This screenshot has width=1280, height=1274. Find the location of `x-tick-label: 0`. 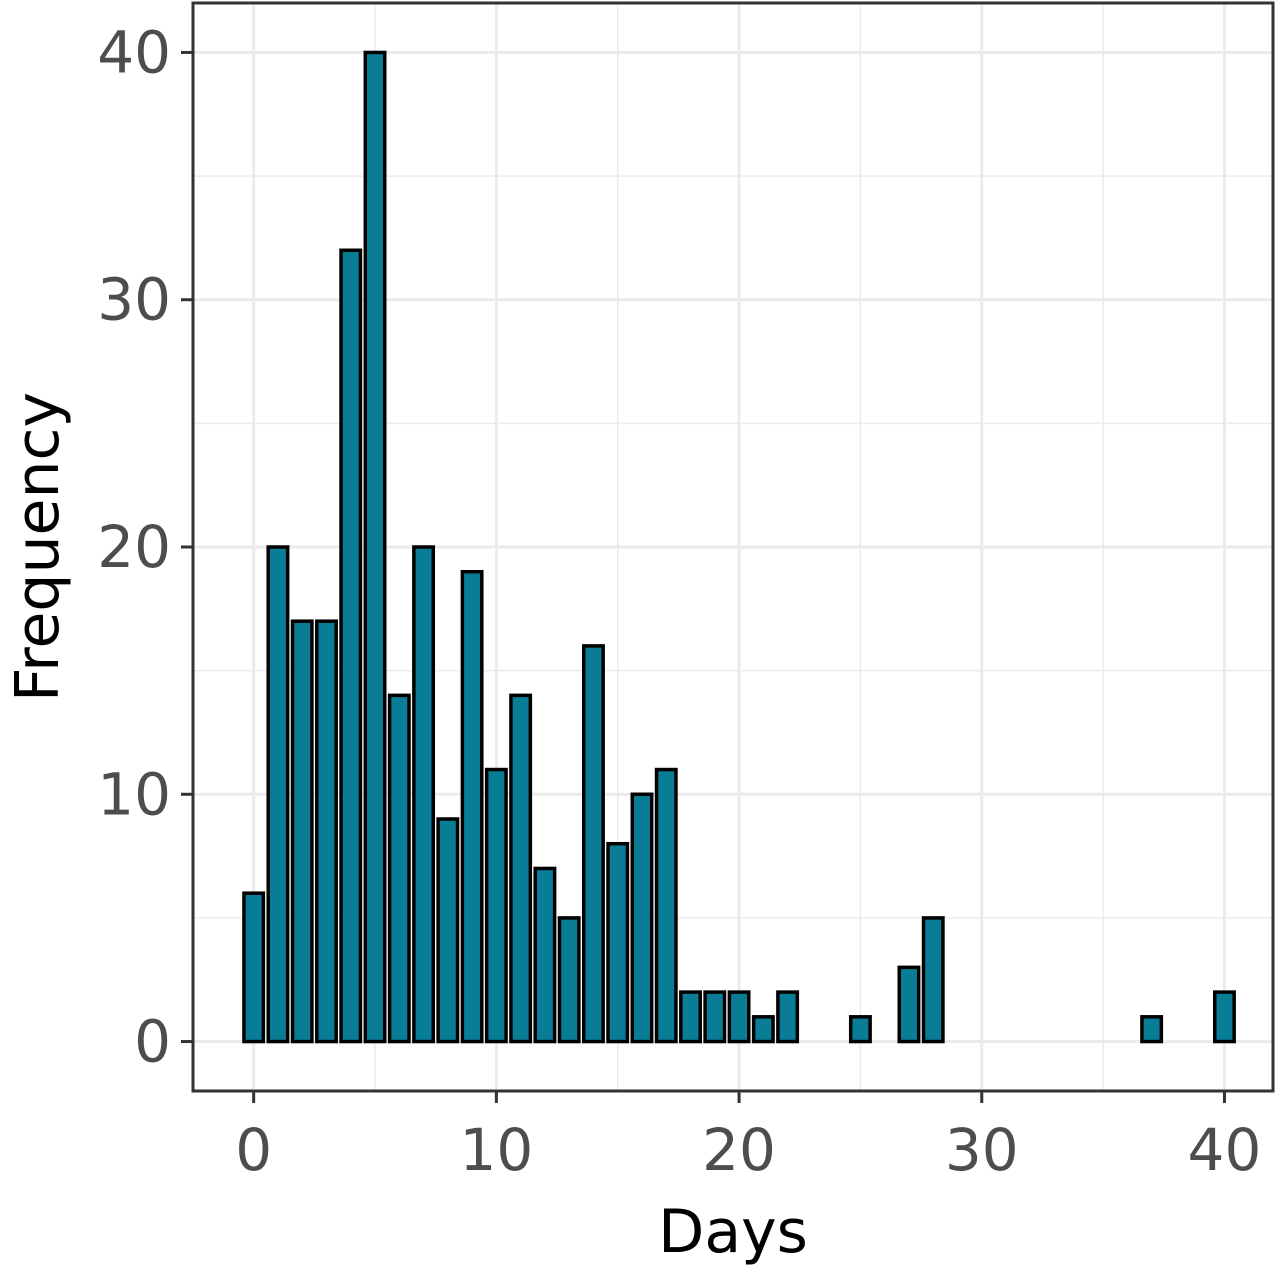

x-tick-label: 0 is located at coordinates (253, 1150).